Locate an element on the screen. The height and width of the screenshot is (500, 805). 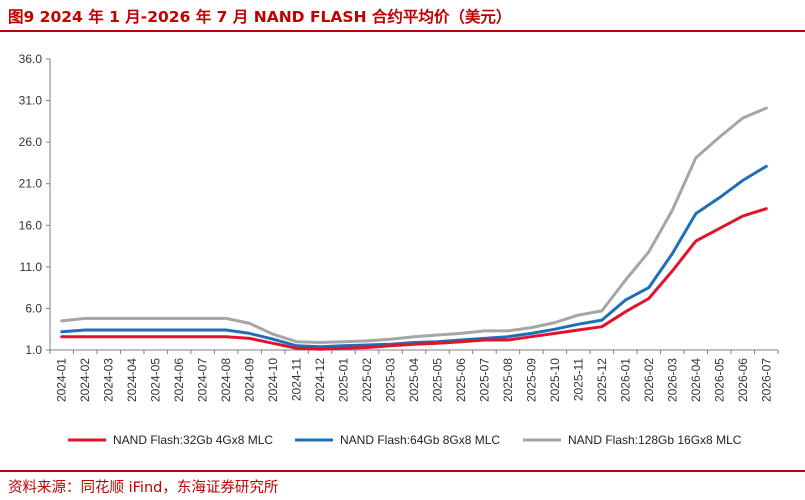
y-tick-label: 36.0 is located at coordinates (31, 59).